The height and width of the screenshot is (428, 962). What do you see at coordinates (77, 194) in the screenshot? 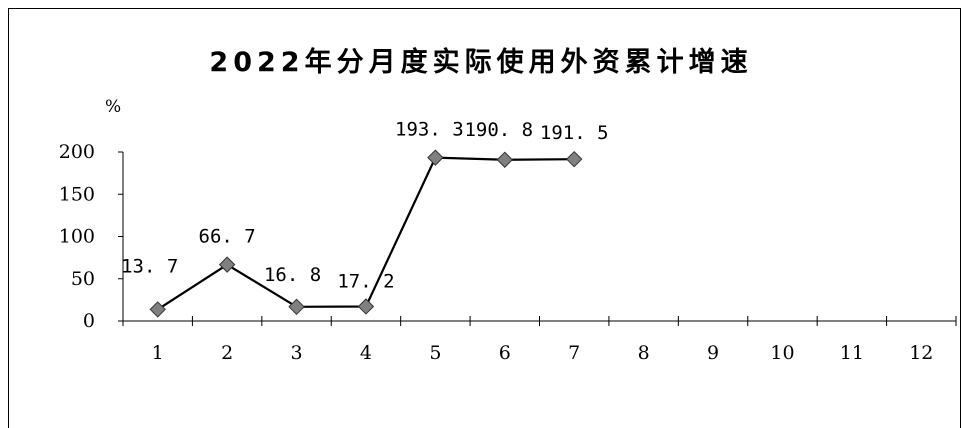
I see `y-tick-label: 150` at bounding box center [77, 194].